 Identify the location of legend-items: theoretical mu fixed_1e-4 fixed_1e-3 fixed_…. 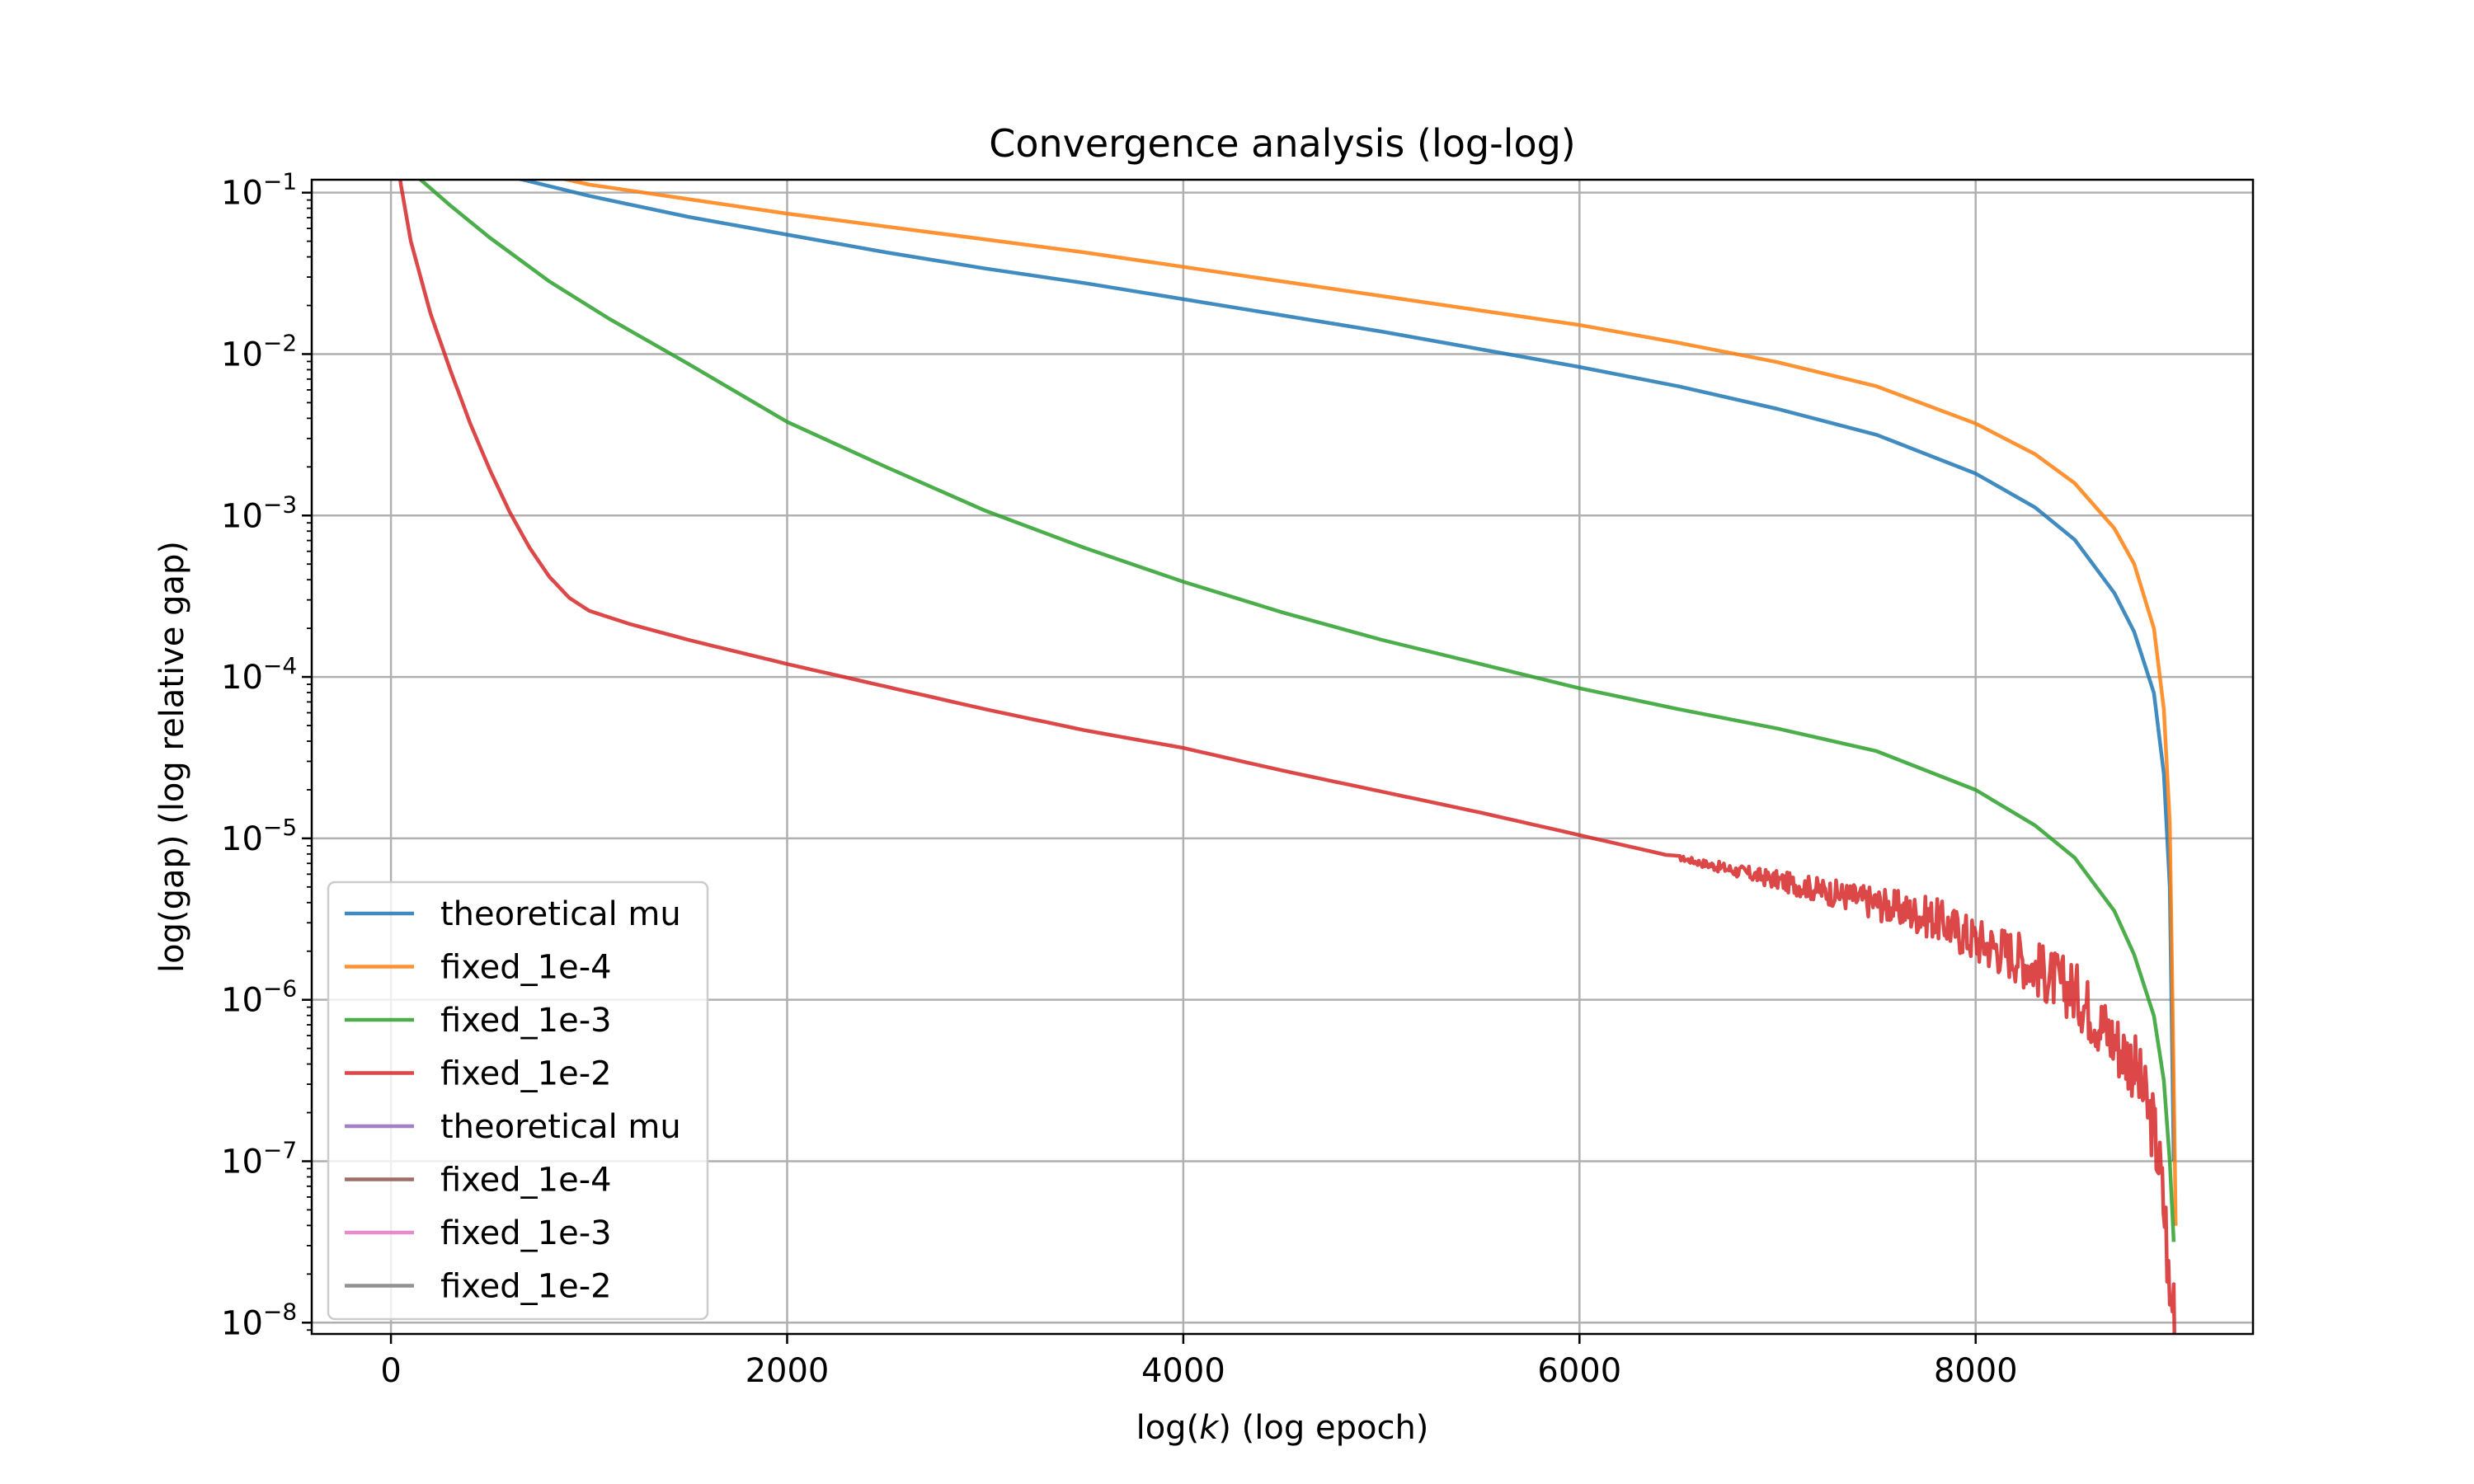
(513, 1100).